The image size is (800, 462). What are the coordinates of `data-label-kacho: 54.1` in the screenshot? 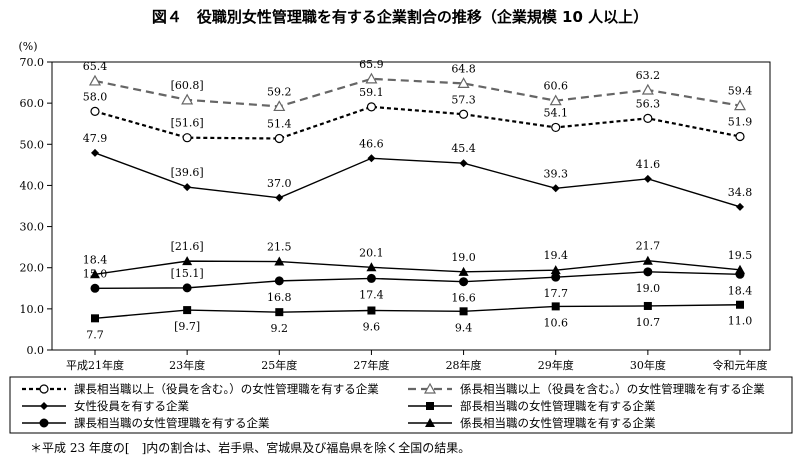 It's located at (555, 112).